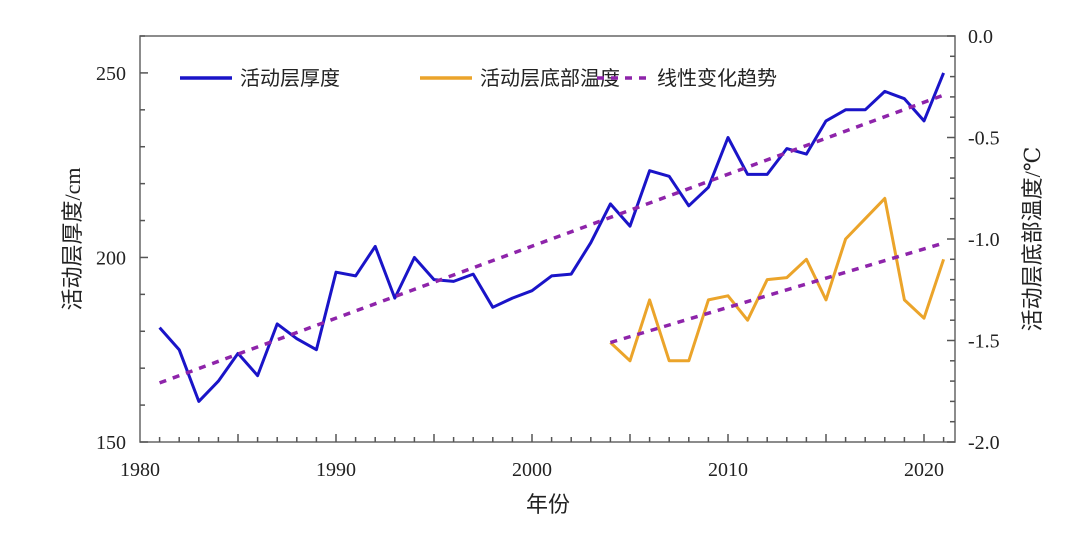 This screenshot has height=542, width=1080. I want to click on x-tick-label: 2020, so click(924, 470).